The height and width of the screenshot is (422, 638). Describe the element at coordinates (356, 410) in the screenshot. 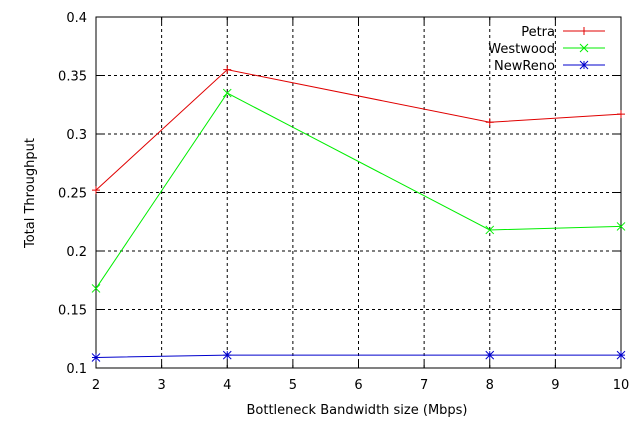

I see `x-axis-label: Bottleneck Bandwidth size (Mbps)` at that location.